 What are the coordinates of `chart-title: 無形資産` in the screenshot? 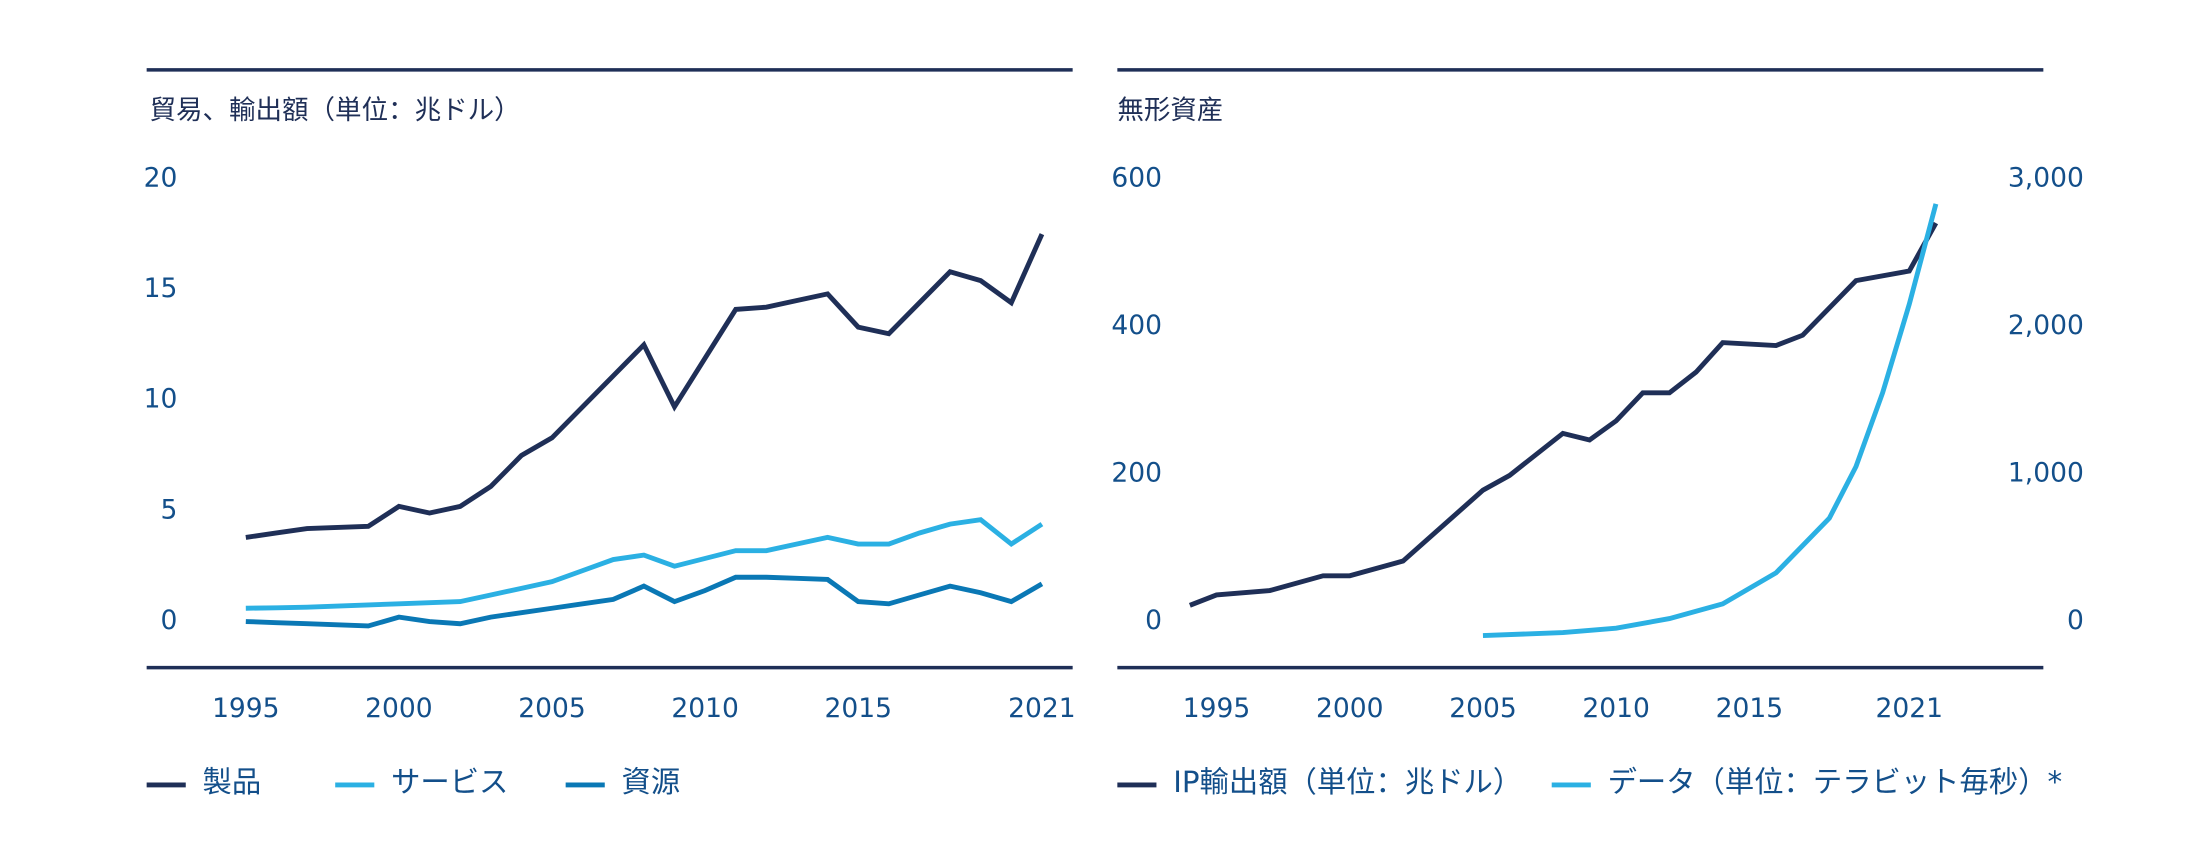 It's located at (1170, 110).